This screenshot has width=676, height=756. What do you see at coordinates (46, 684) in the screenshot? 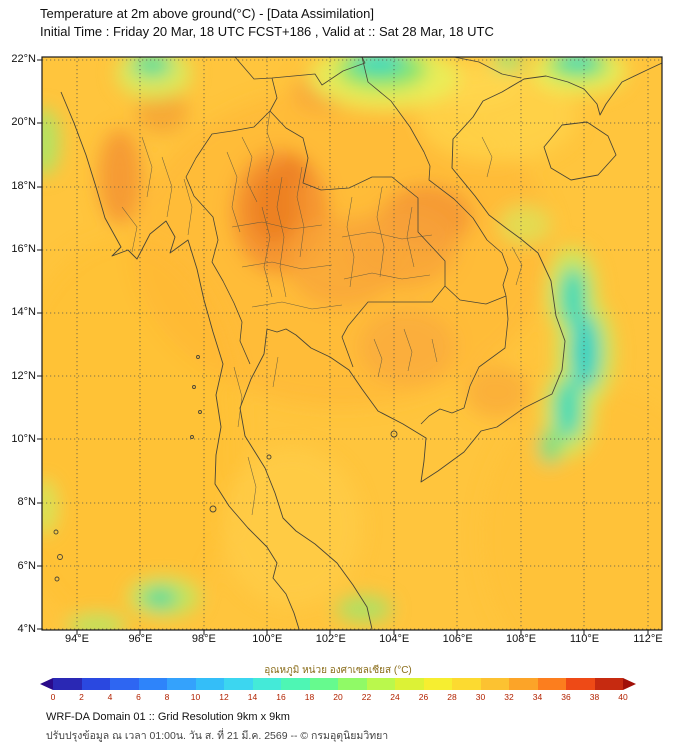
I see `colorbar-under-range-arrow` at bounding box center [46, 684].